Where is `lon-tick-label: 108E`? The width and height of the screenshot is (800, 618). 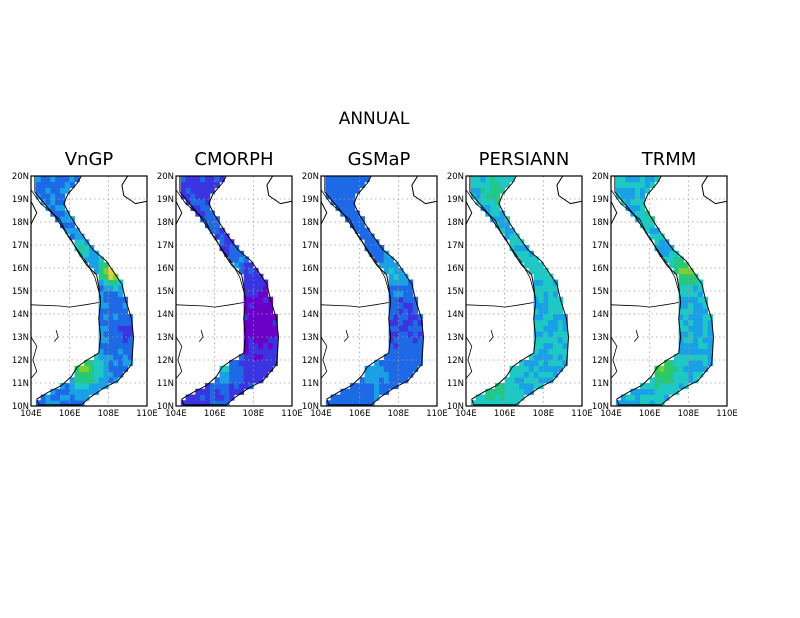
lon-tick-label: 108E is located at coordinates (254, 414).